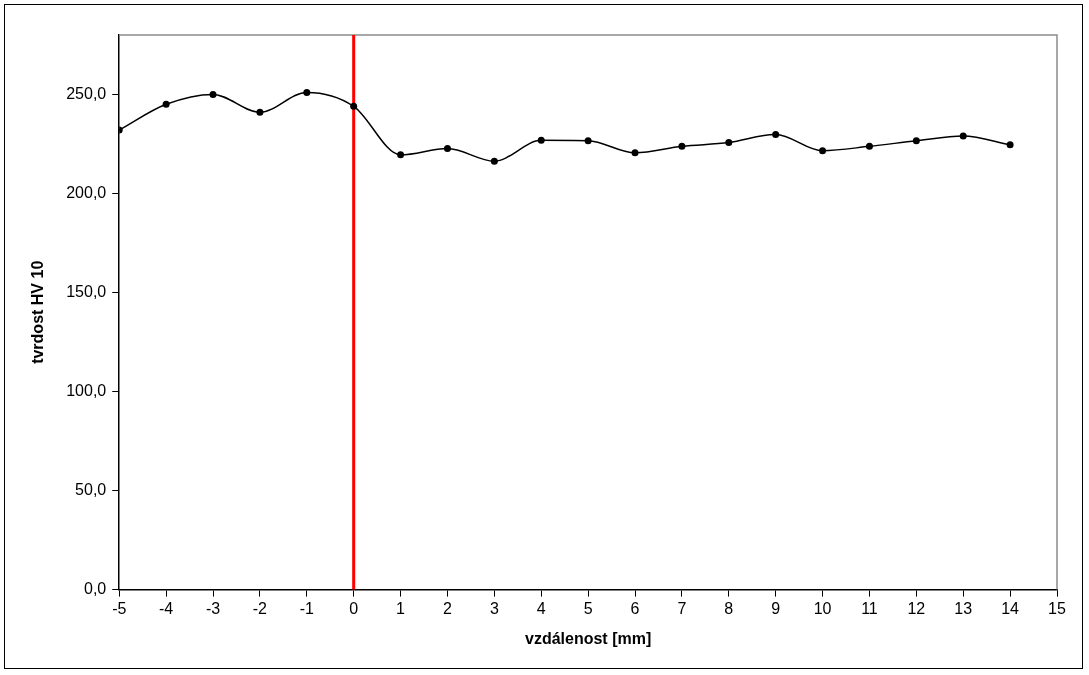 The width and height of the screenshot is (1089, 675). What do you see at coordinates (86, 93) in the screenshot?
I see `y-tick-label: 250,0` at bounding box center [86, 93].